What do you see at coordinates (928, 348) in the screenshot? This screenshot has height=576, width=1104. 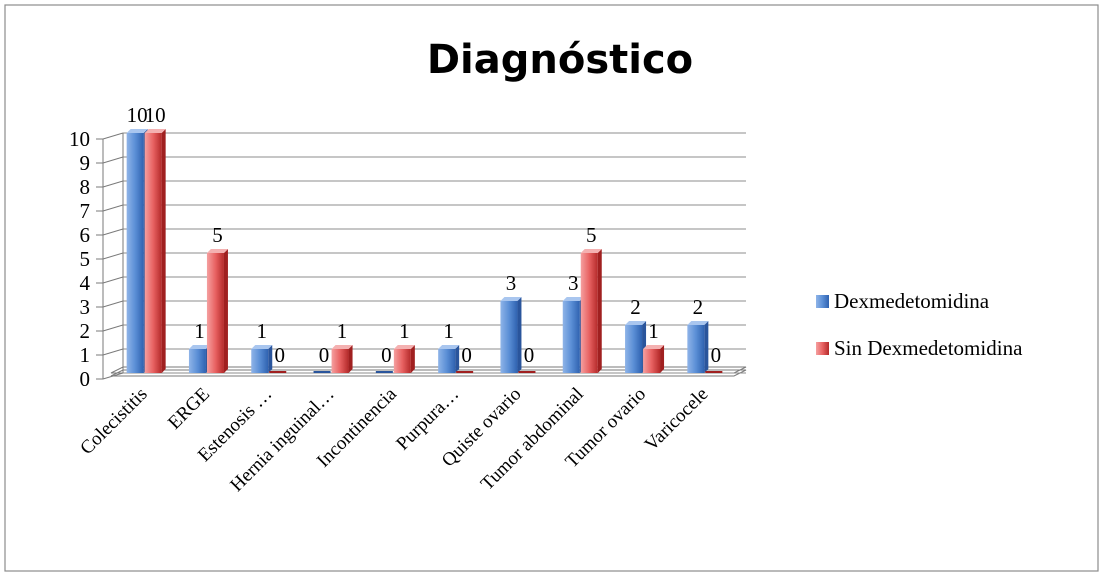 I see `legend-label: Sin Dexmedetomidina` at bounding box center [928, 348].